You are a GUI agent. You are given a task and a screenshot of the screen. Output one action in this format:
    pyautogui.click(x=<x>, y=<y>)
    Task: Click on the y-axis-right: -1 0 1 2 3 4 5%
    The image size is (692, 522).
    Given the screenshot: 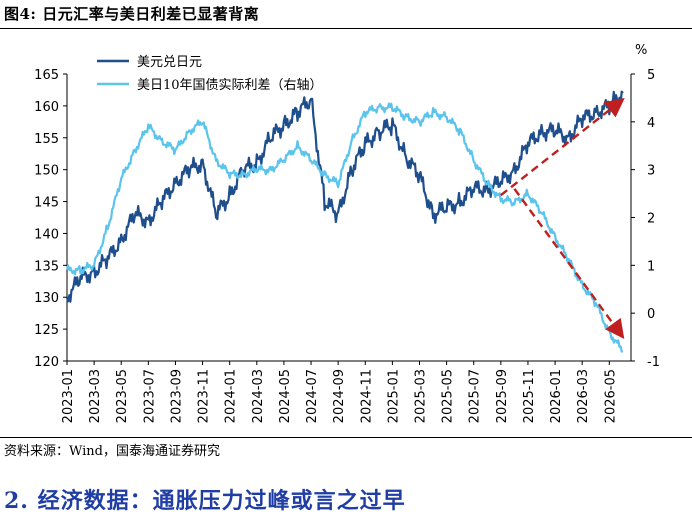 What is the action you would take?
    pyautogui.click(x=645, y=206)
    